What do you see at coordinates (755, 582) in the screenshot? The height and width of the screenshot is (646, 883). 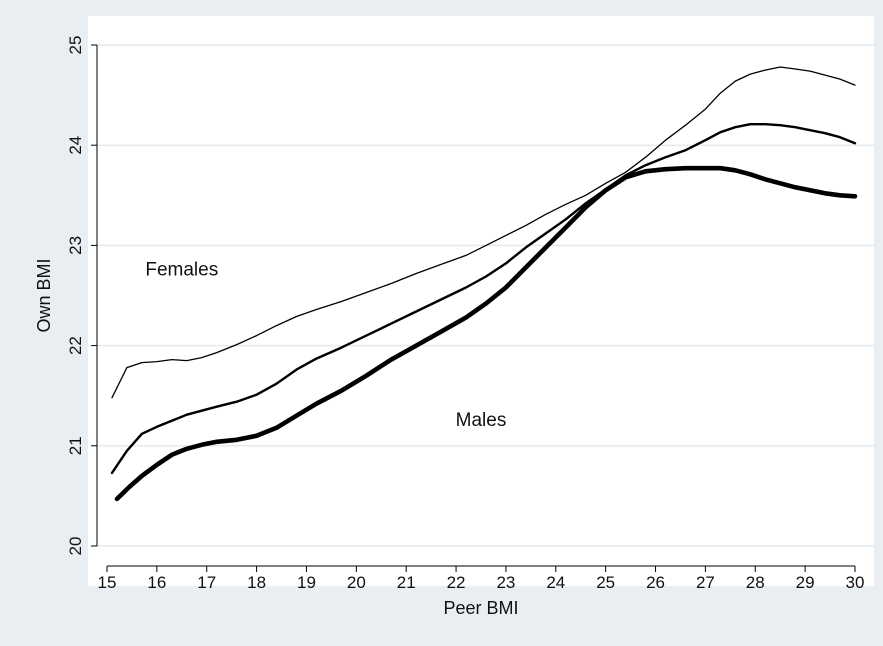 I see `x-tick-label-28: 28` at bounding box center [755, 582].